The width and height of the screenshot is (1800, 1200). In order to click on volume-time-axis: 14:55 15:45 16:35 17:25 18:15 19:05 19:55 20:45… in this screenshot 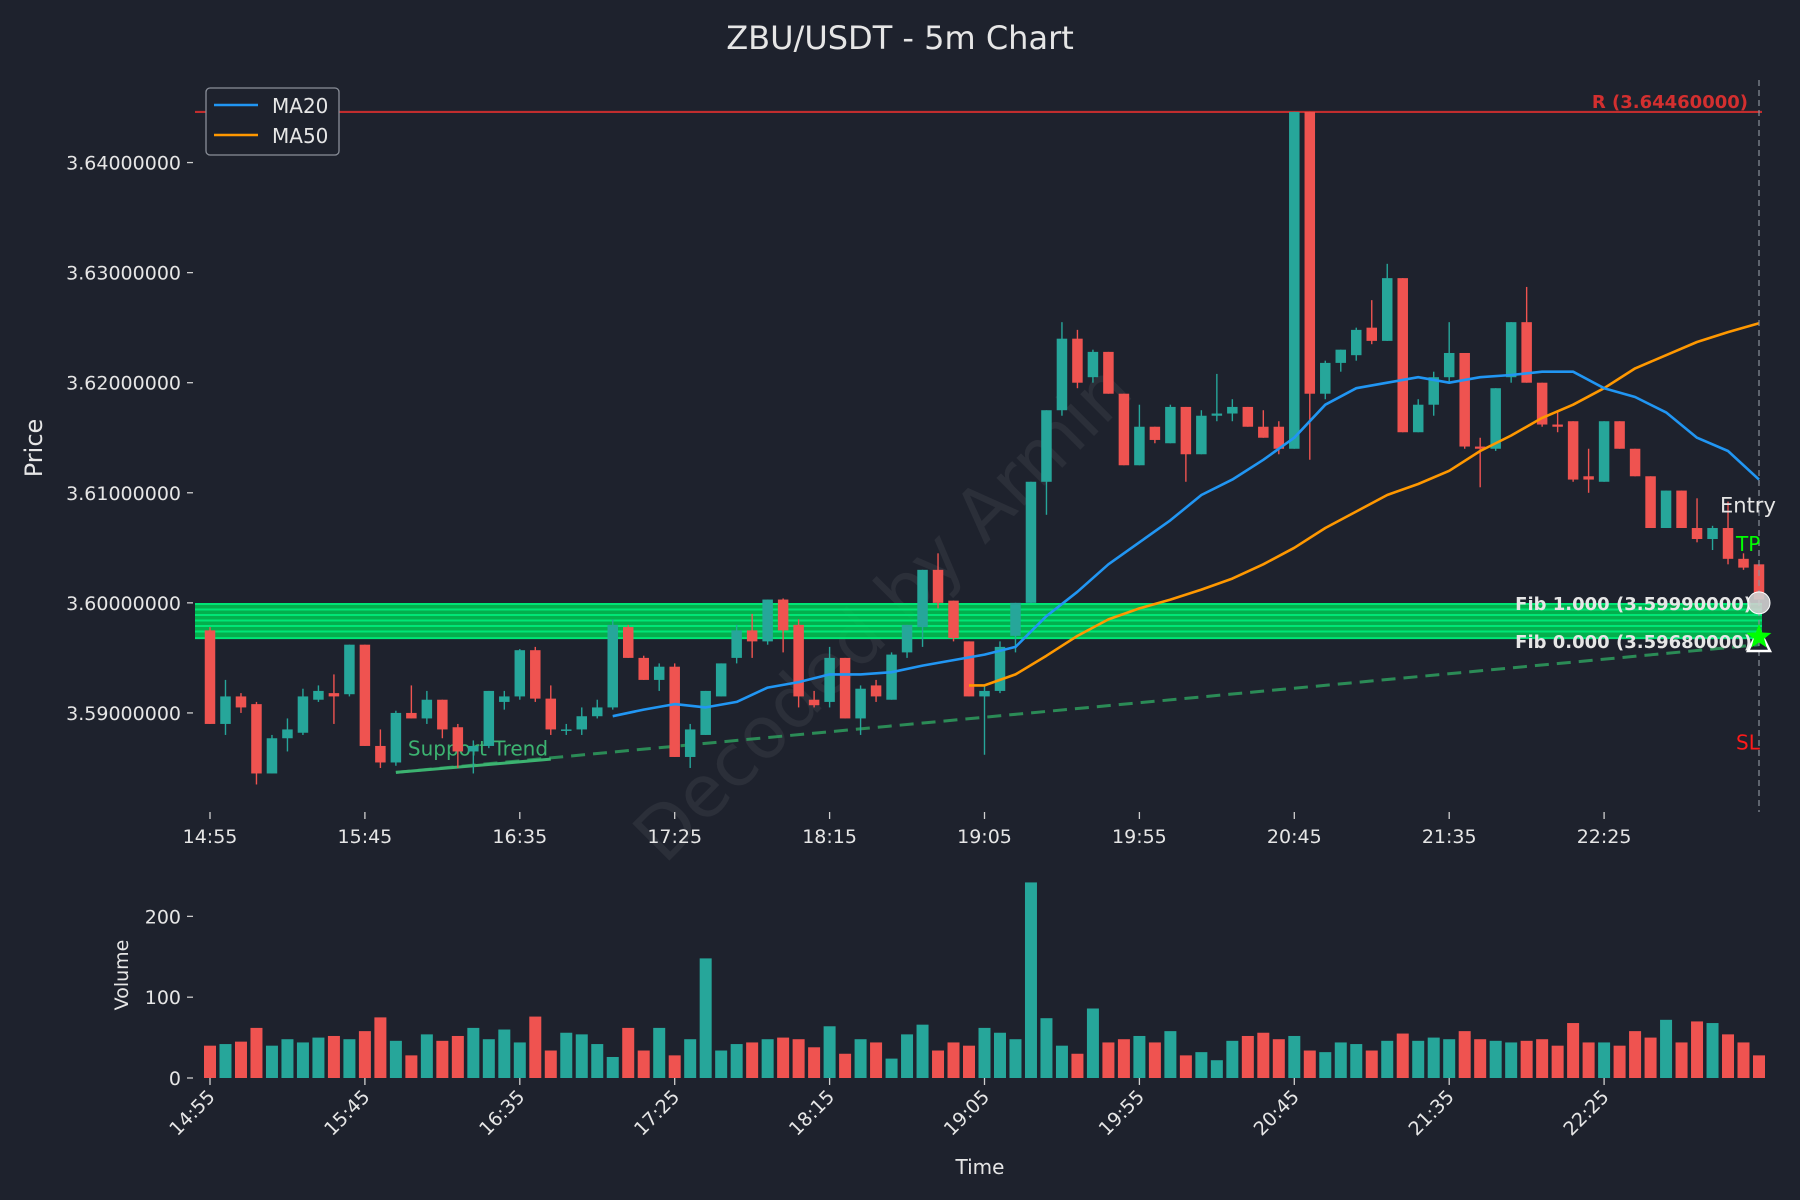, I will do `click(889, 1109)`.